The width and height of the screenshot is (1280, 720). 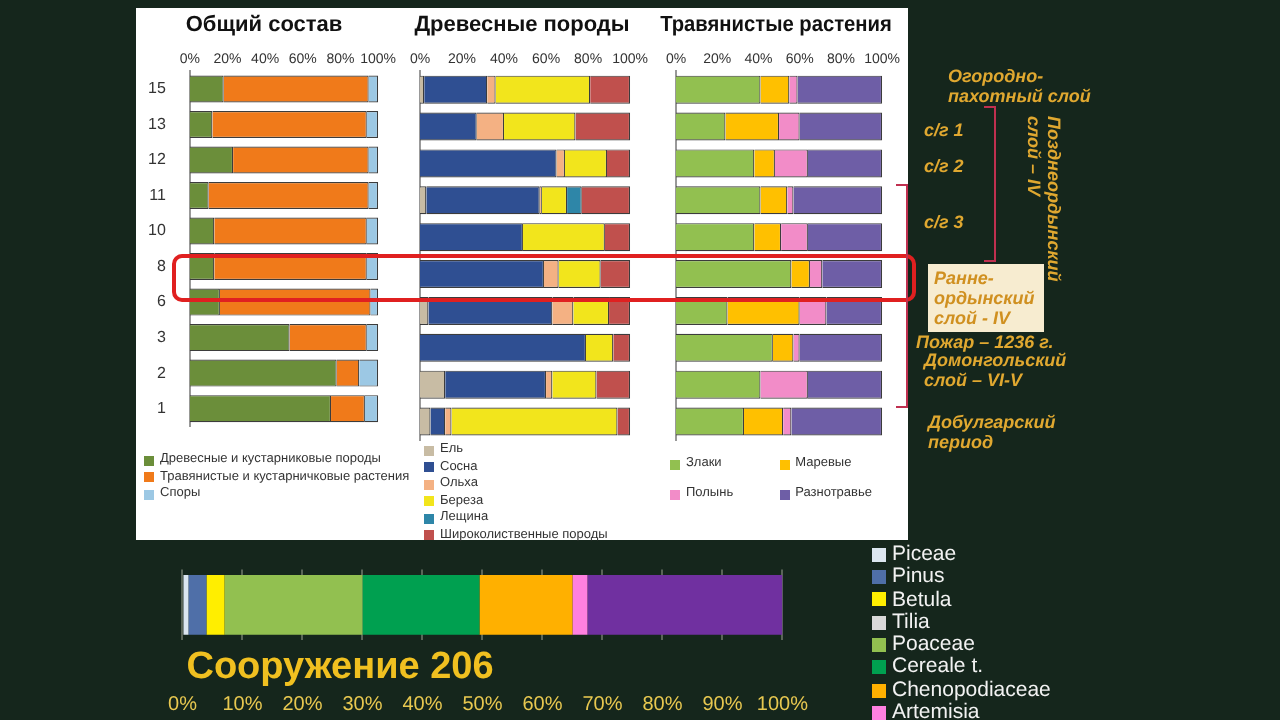 I want to click on y-tick-label: 12, so click(x=157, y=159).